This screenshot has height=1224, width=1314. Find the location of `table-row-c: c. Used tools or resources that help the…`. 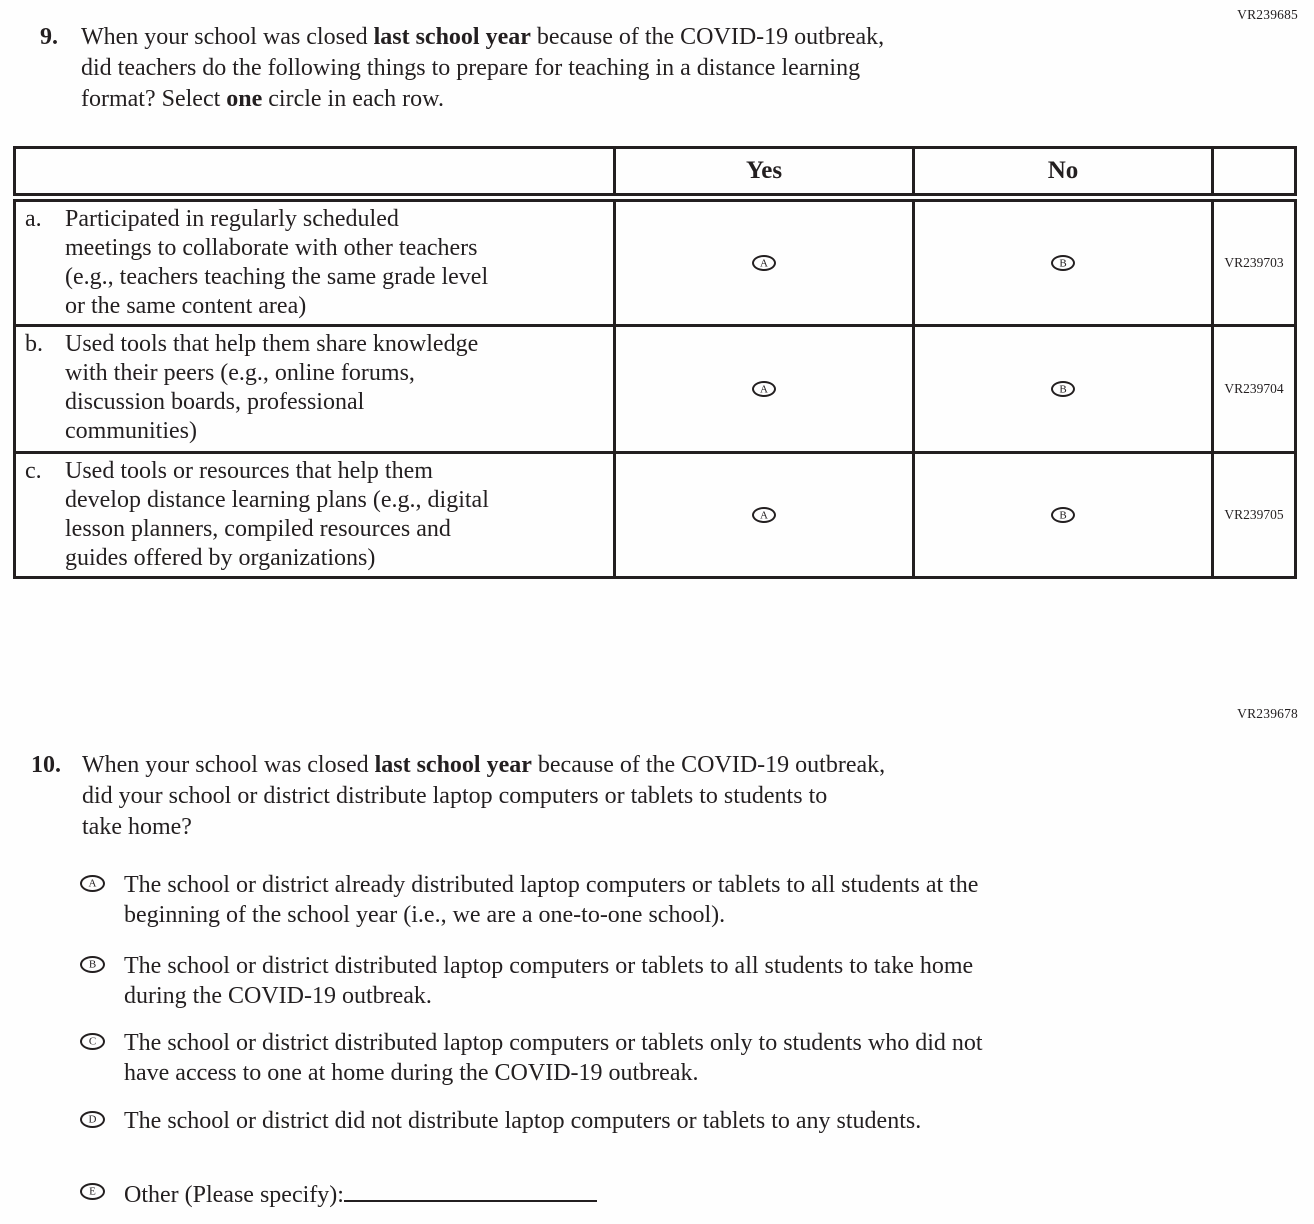

table-row-c: c. Used tools or resources that help the… is located at coordinates (655, 515).